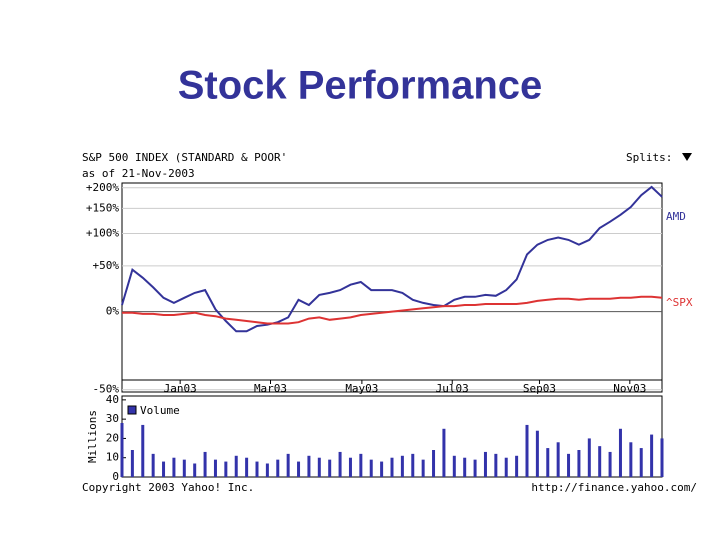  Describe the element at coordinates (614, 487) in the screenshot. I see `footer-right: http://finance.yahoo.com/` at that location.